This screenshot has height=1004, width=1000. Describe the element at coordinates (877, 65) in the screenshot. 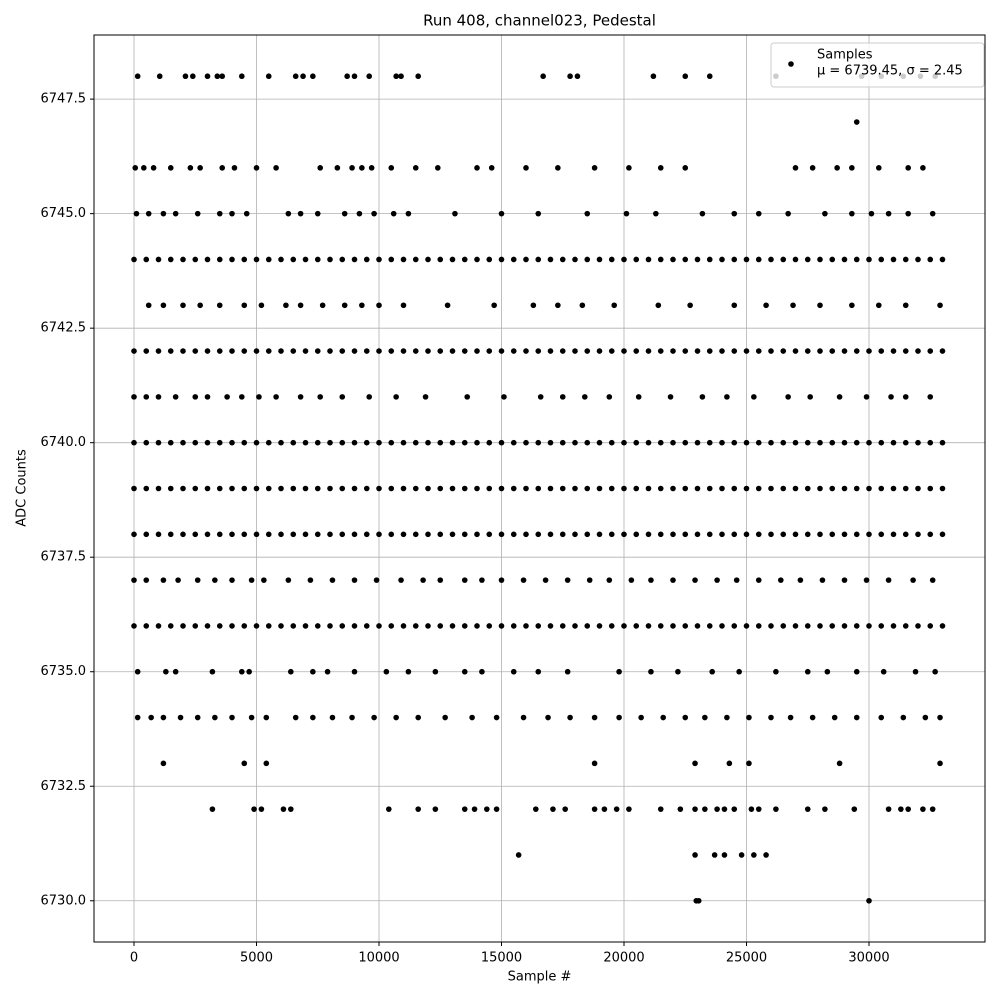

I see `legend-box` at that location.